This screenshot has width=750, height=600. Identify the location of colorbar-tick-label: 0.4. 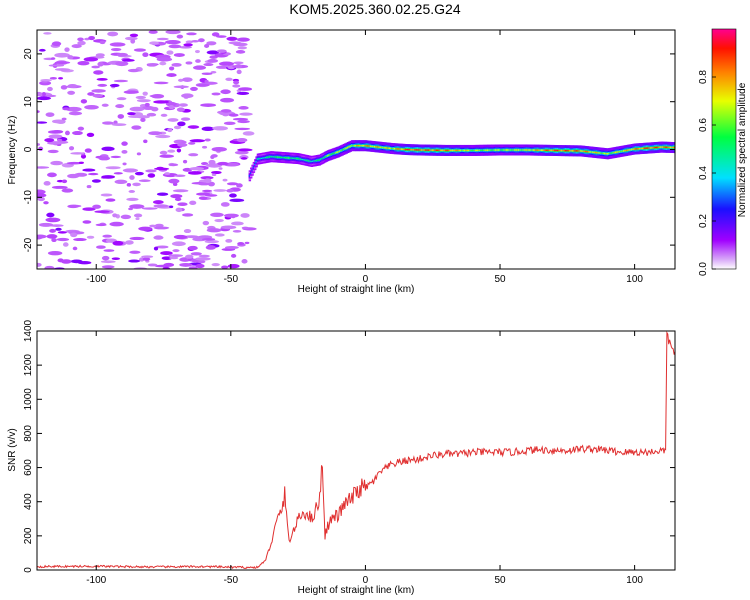
(703, 173).